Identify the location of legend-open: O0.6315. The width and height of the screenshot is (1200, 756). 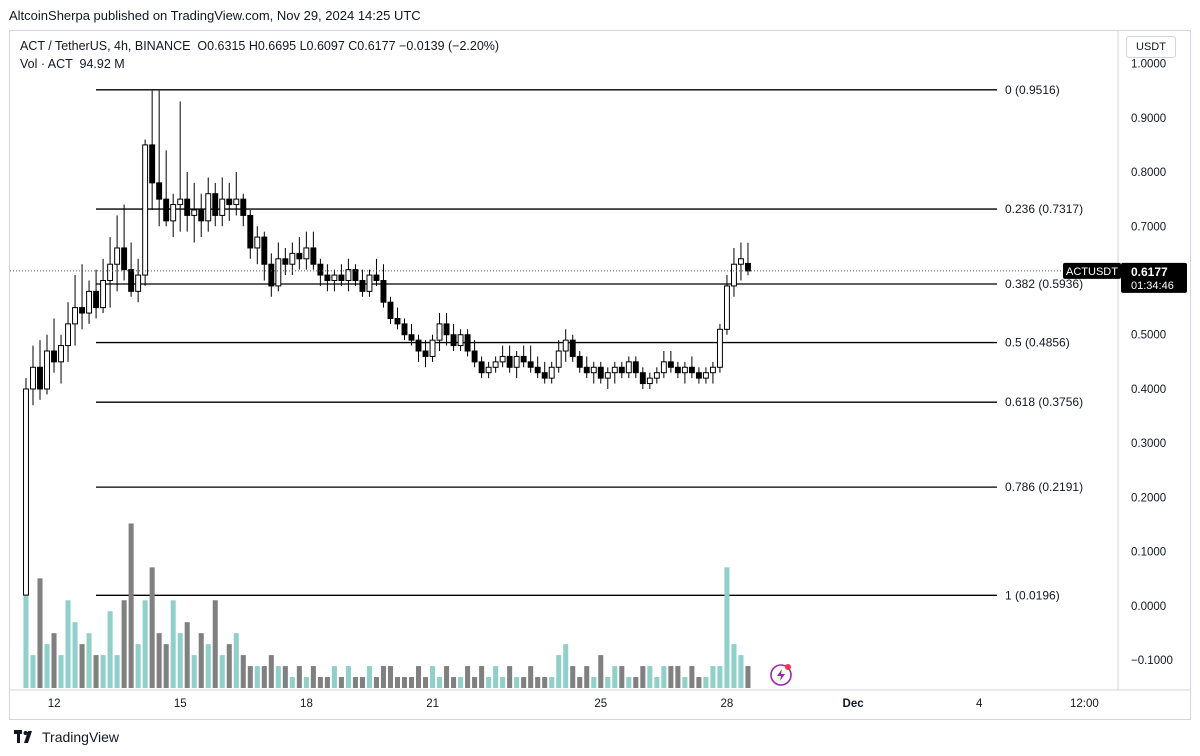
(221, 46).